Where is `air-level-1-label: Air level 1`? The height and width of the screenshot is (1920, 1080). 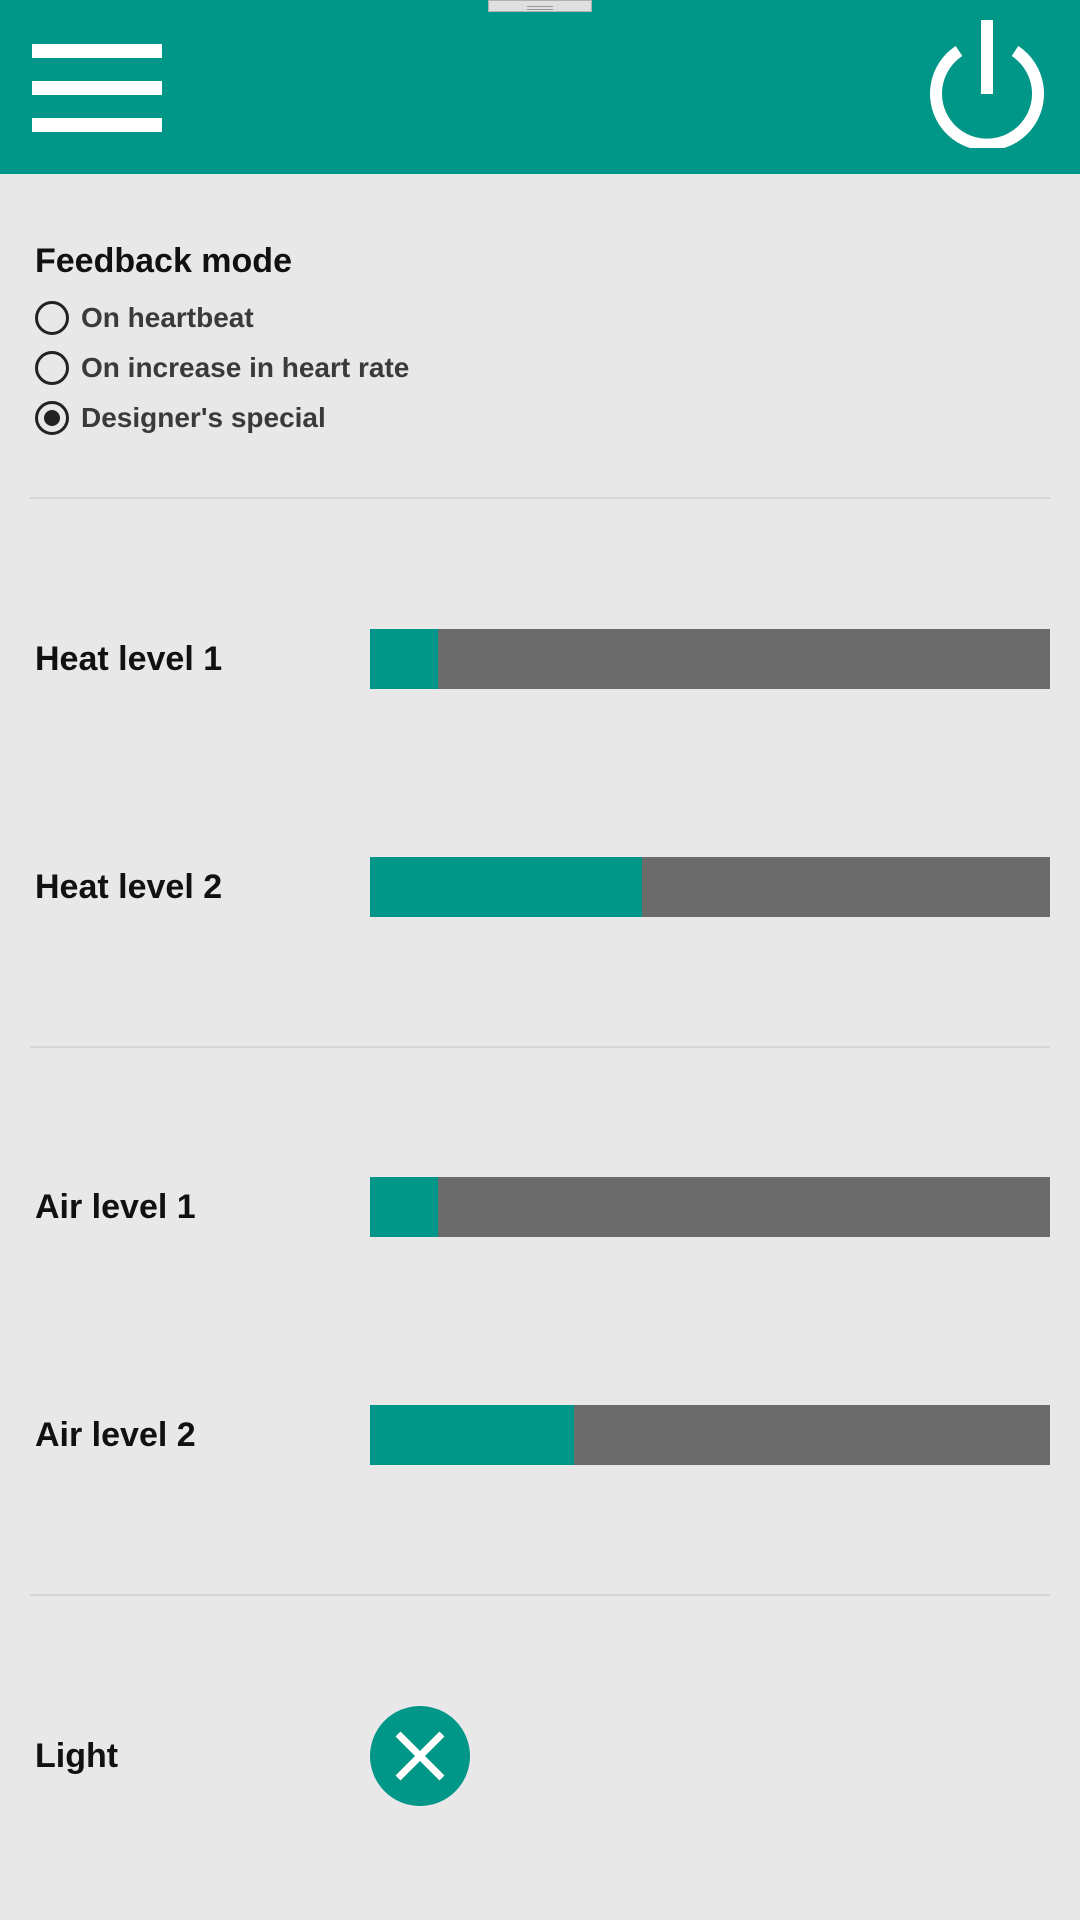
air-level-1-label: Air level 1 is located at coordinates (115, 1207).